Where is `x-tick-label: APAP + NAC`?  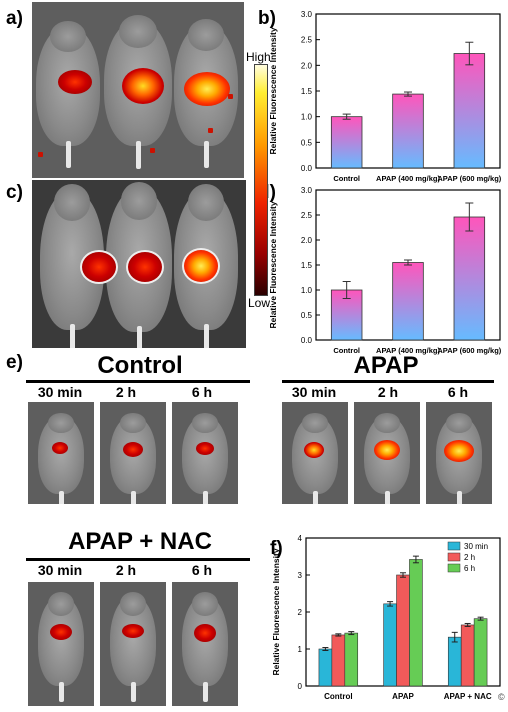 x-tick-label: APAP + NAC is located at coordinates (468, 696).